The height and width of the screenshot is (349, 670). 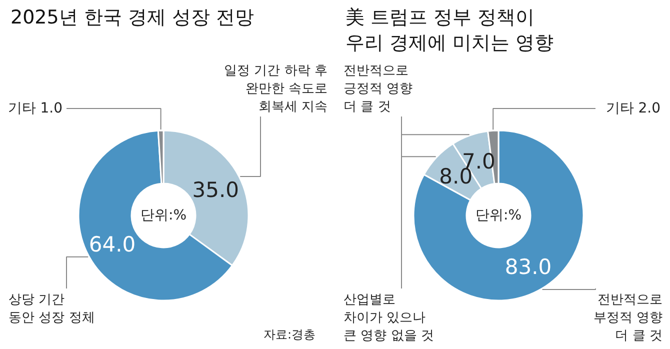 What do you see at coordinates (378, 89) in the screenshot?
I see `slice-label: 전반적으로 긍정적 영향 더 클 것` at bounding box center [378, 89].